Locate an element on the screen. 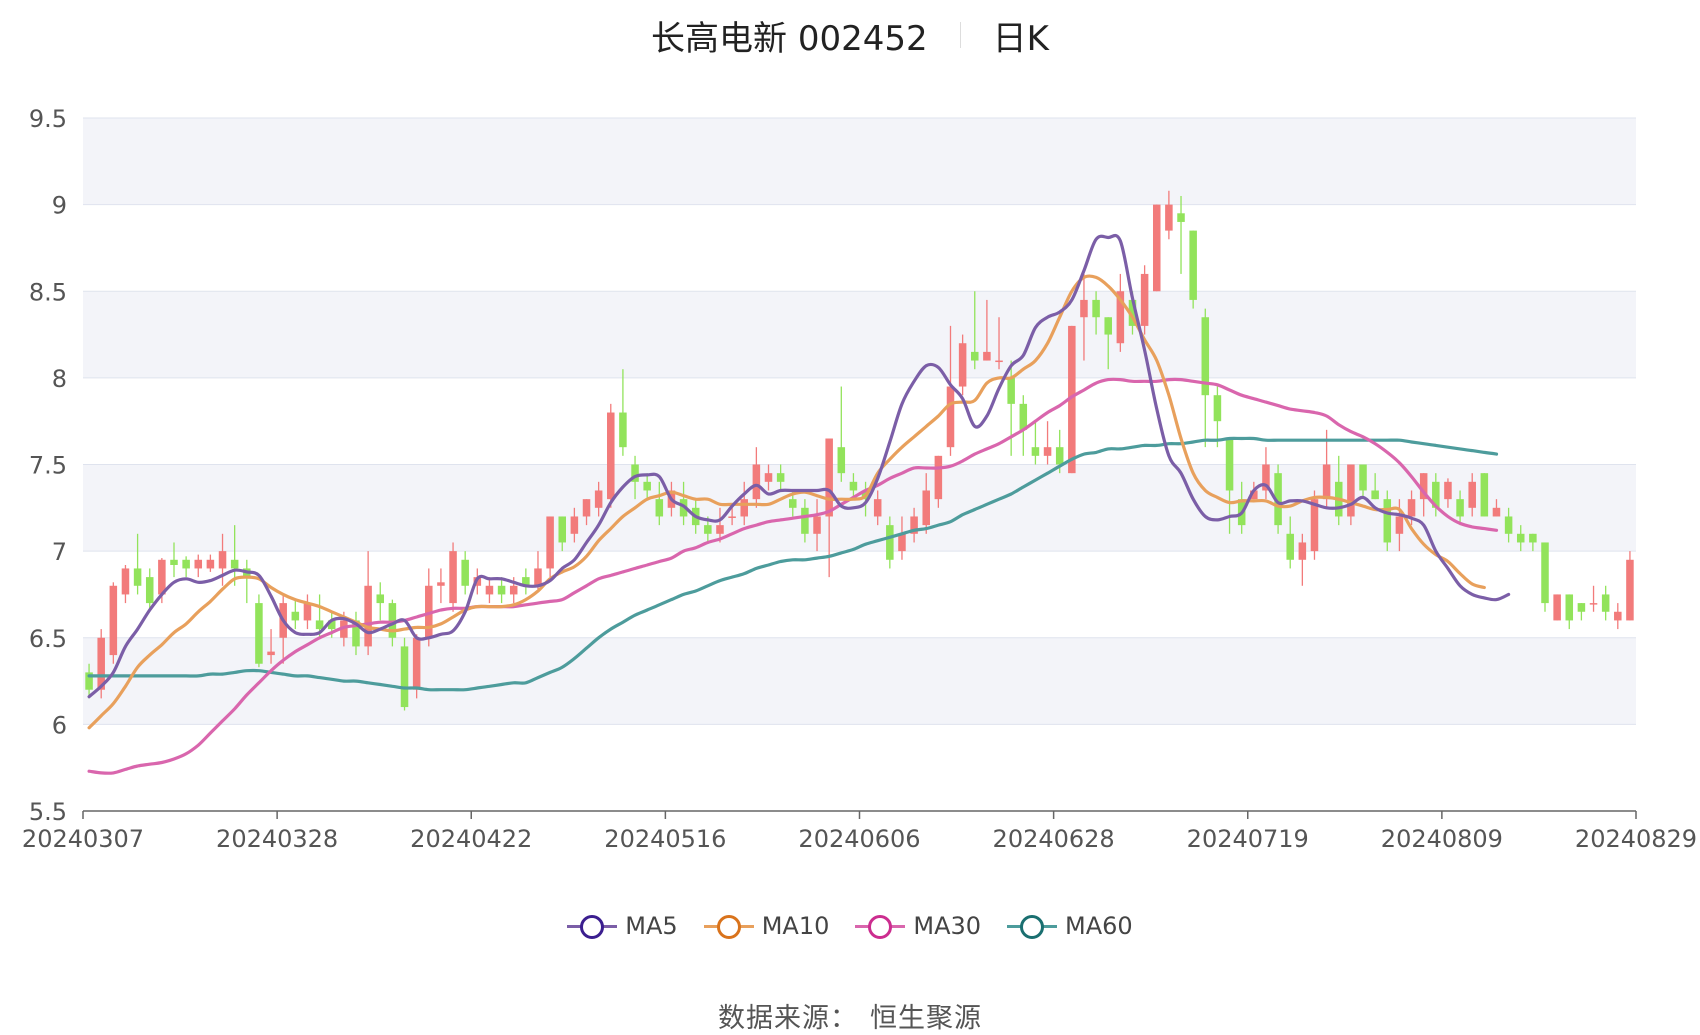  legend-item-ma5: MA5 is located at coordinates (622, 926).